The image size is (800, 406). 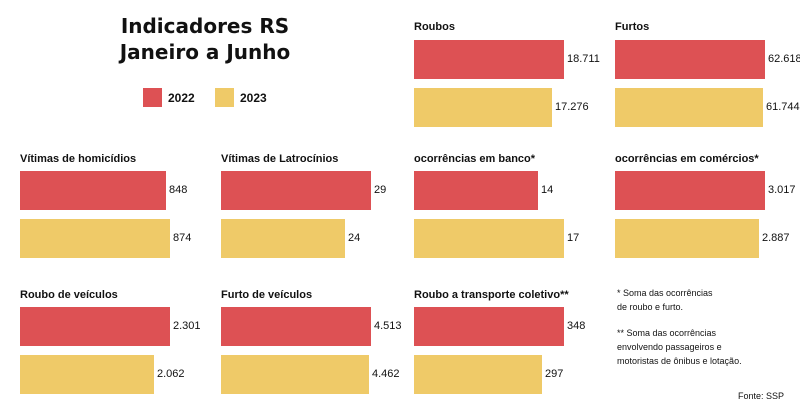 What do you see at coordinates (475, 159) in the screenshot?
I see `panel-title: ocorrências em banco*` at bounding box center [475, 159].